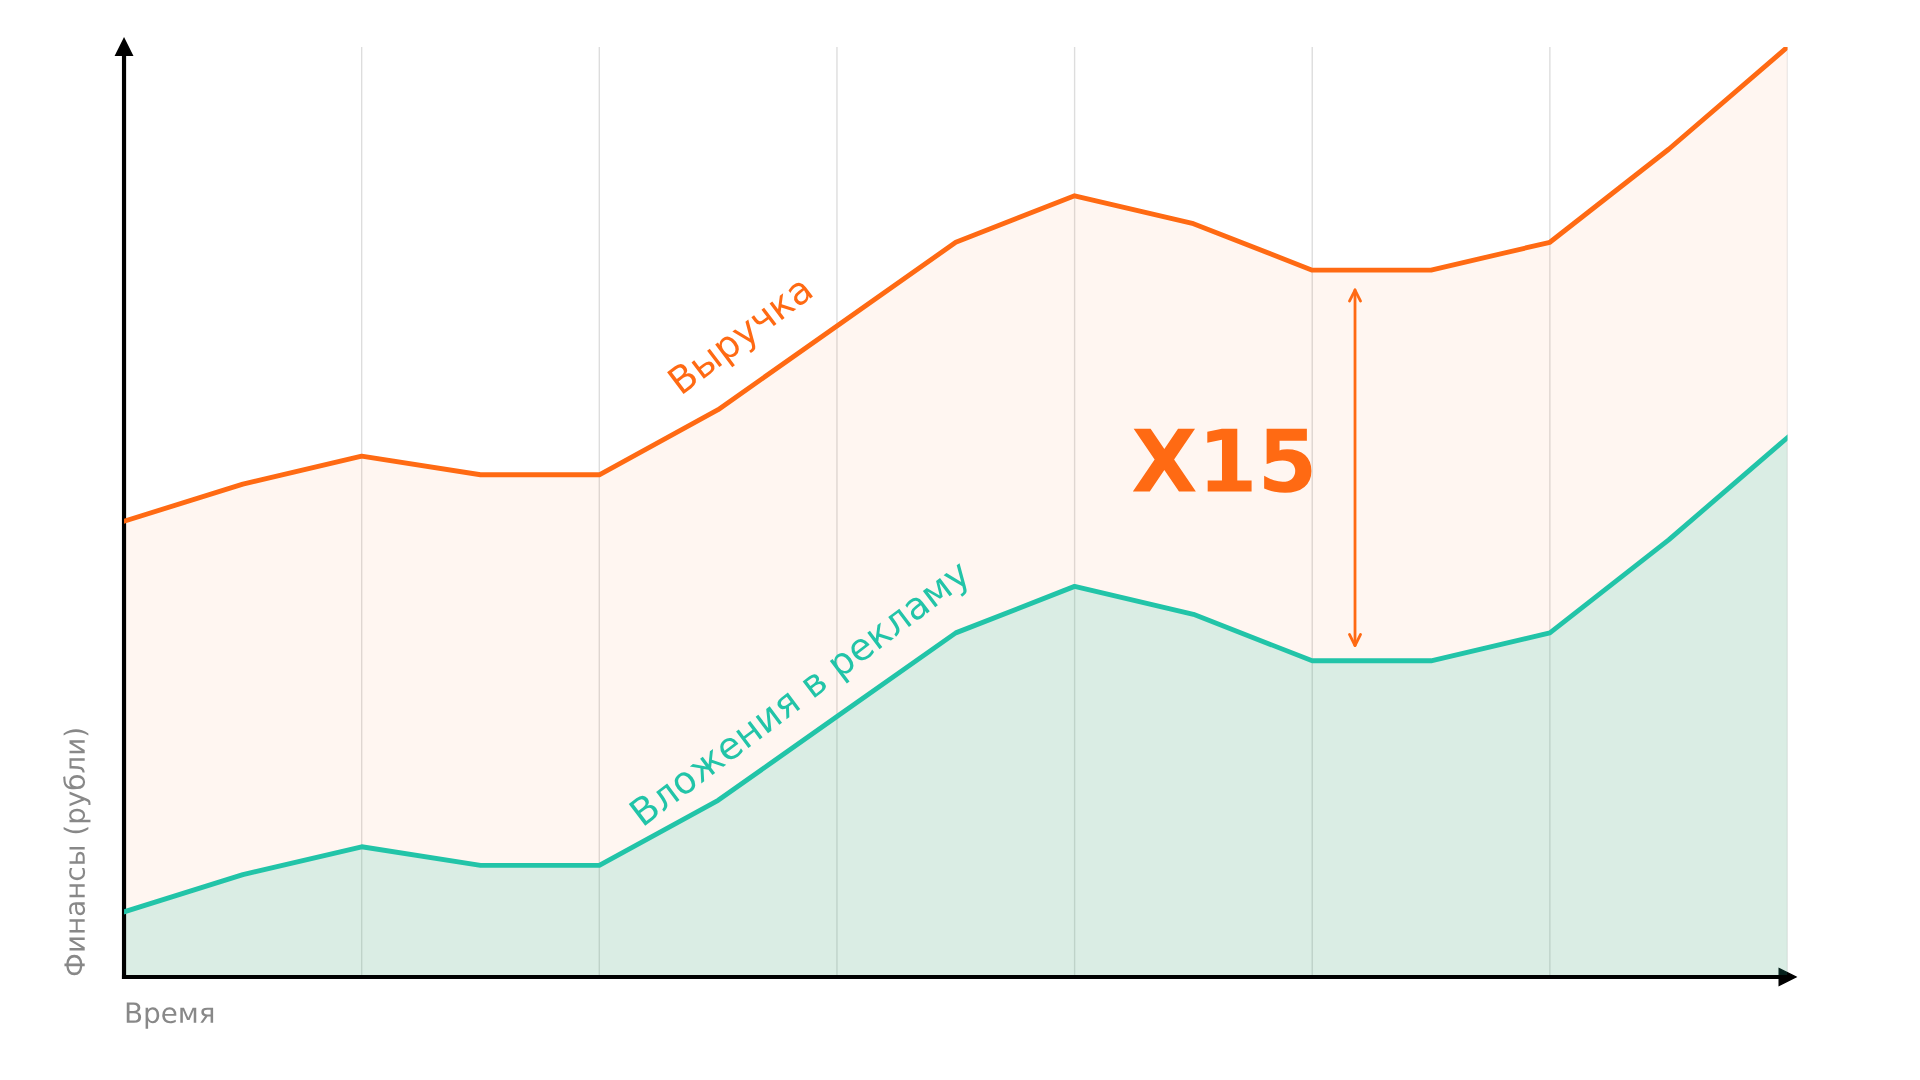  Describe the element at coordinates (77, 852) in the screenshot. I see `y-axis-title: Финансы (рубли)` at that location.